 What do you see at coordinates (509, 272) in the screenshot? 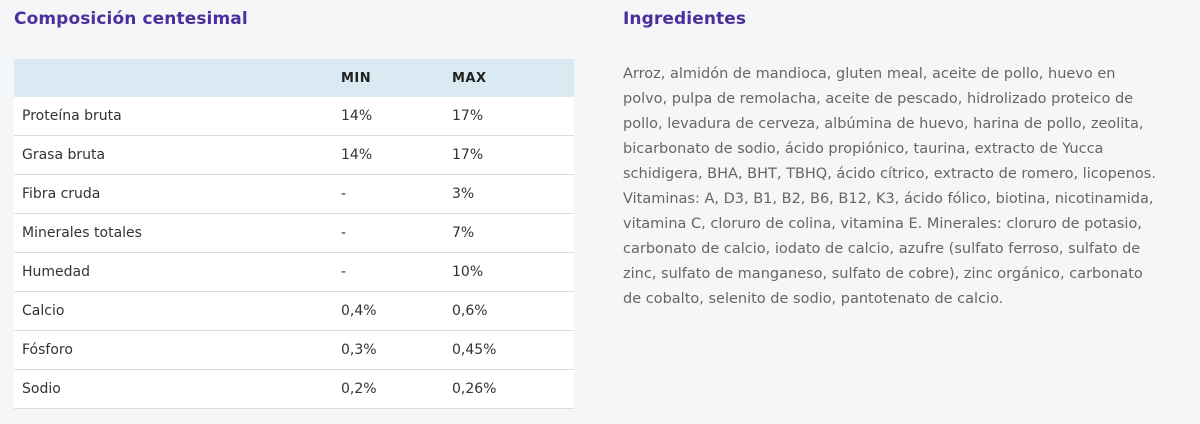
I see `nutrient-max: 10%` at bounding box center [509, 272].